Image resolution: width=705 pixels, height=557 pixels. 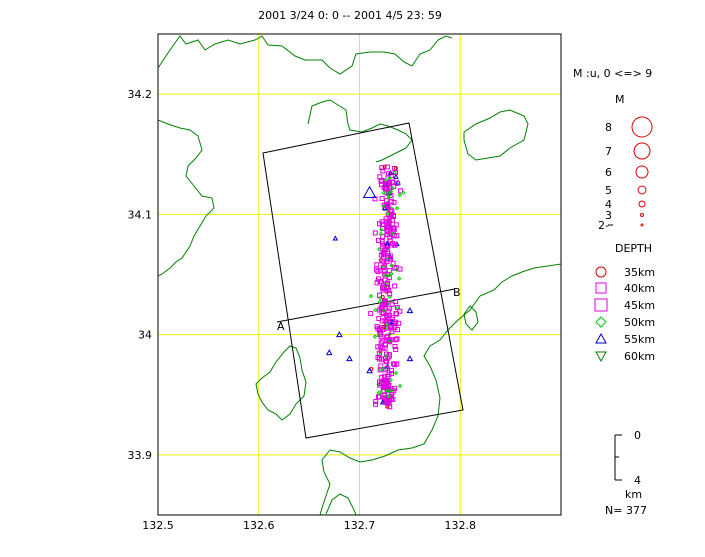 What do you see at coordinates (639, 356) in the screenshot?
I see `depth-legend-label: 60km` at bounding box center [639, 356].